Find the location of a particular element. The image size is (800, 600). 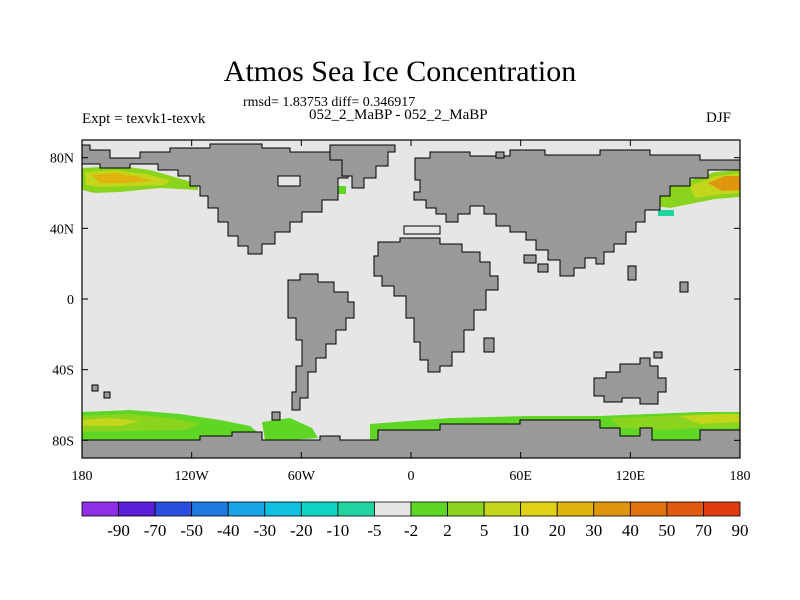

anomaly-small-negative is located at coordinates (666, 213).